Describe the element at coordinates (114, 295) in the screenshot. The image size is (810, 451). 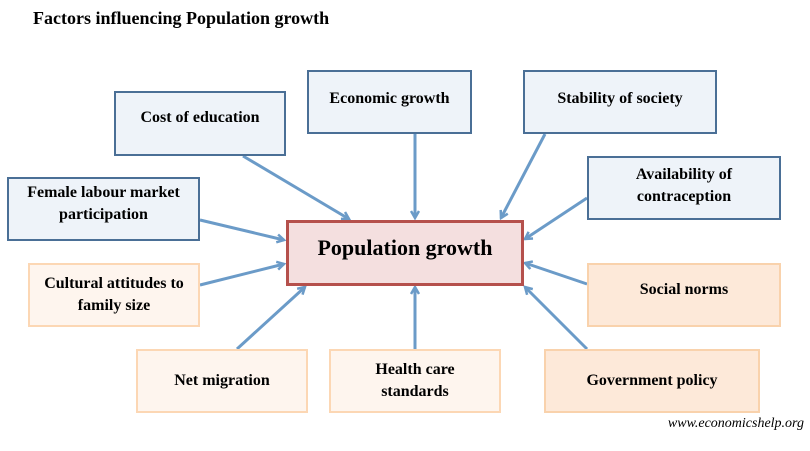
I see `factor-cultural-attitudes: Cultural attitudes to family size` at that location.